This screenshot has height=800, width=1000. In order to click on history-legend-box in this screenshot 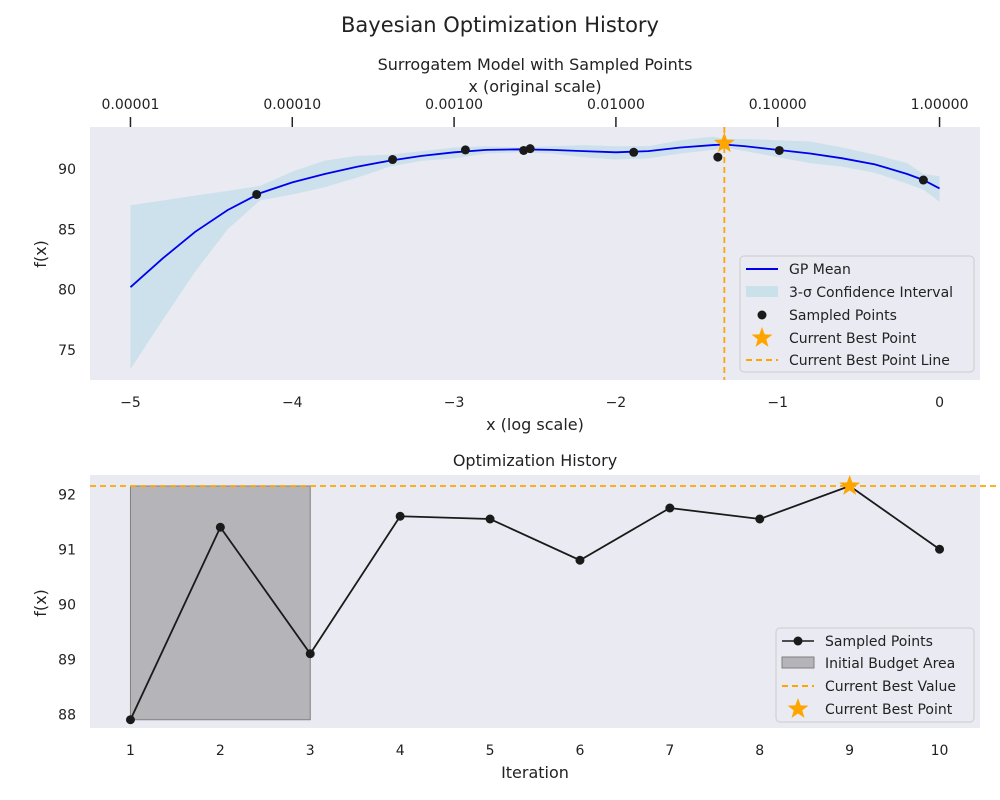, I will do `click(875, 675)`.